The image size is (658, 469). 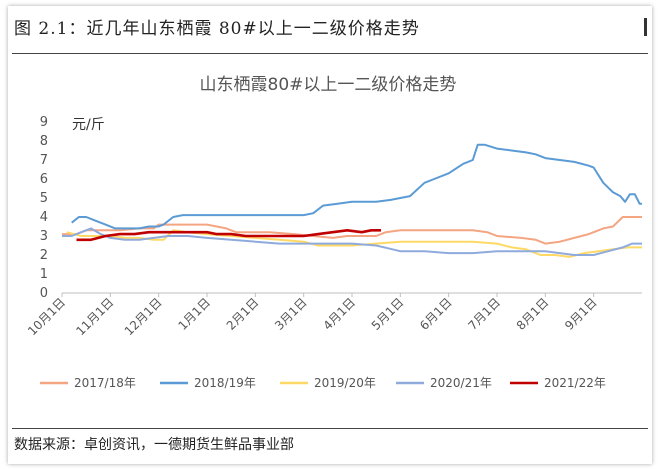 What do you see at coordinates (330, 428) in the screenshot?
I see `source-divider` at bounding box center [330, 428].